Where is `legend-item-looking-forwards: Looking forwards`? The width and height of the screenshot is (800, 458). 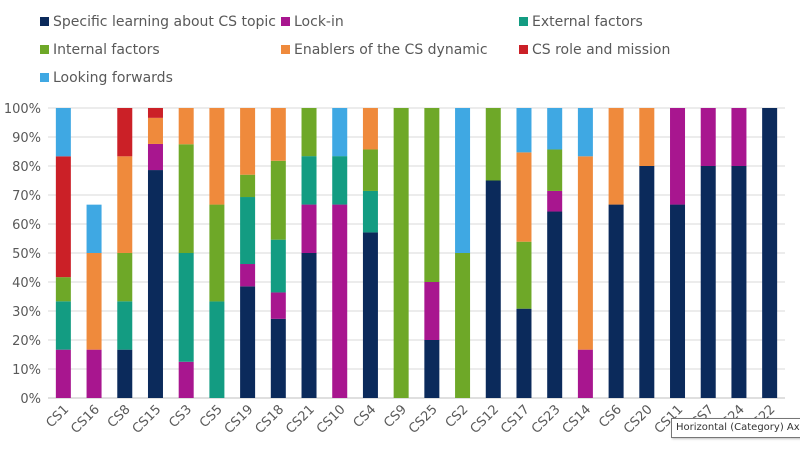 legend-item-looking-forwards: Looking forwards is located at coordinates (106, 78).